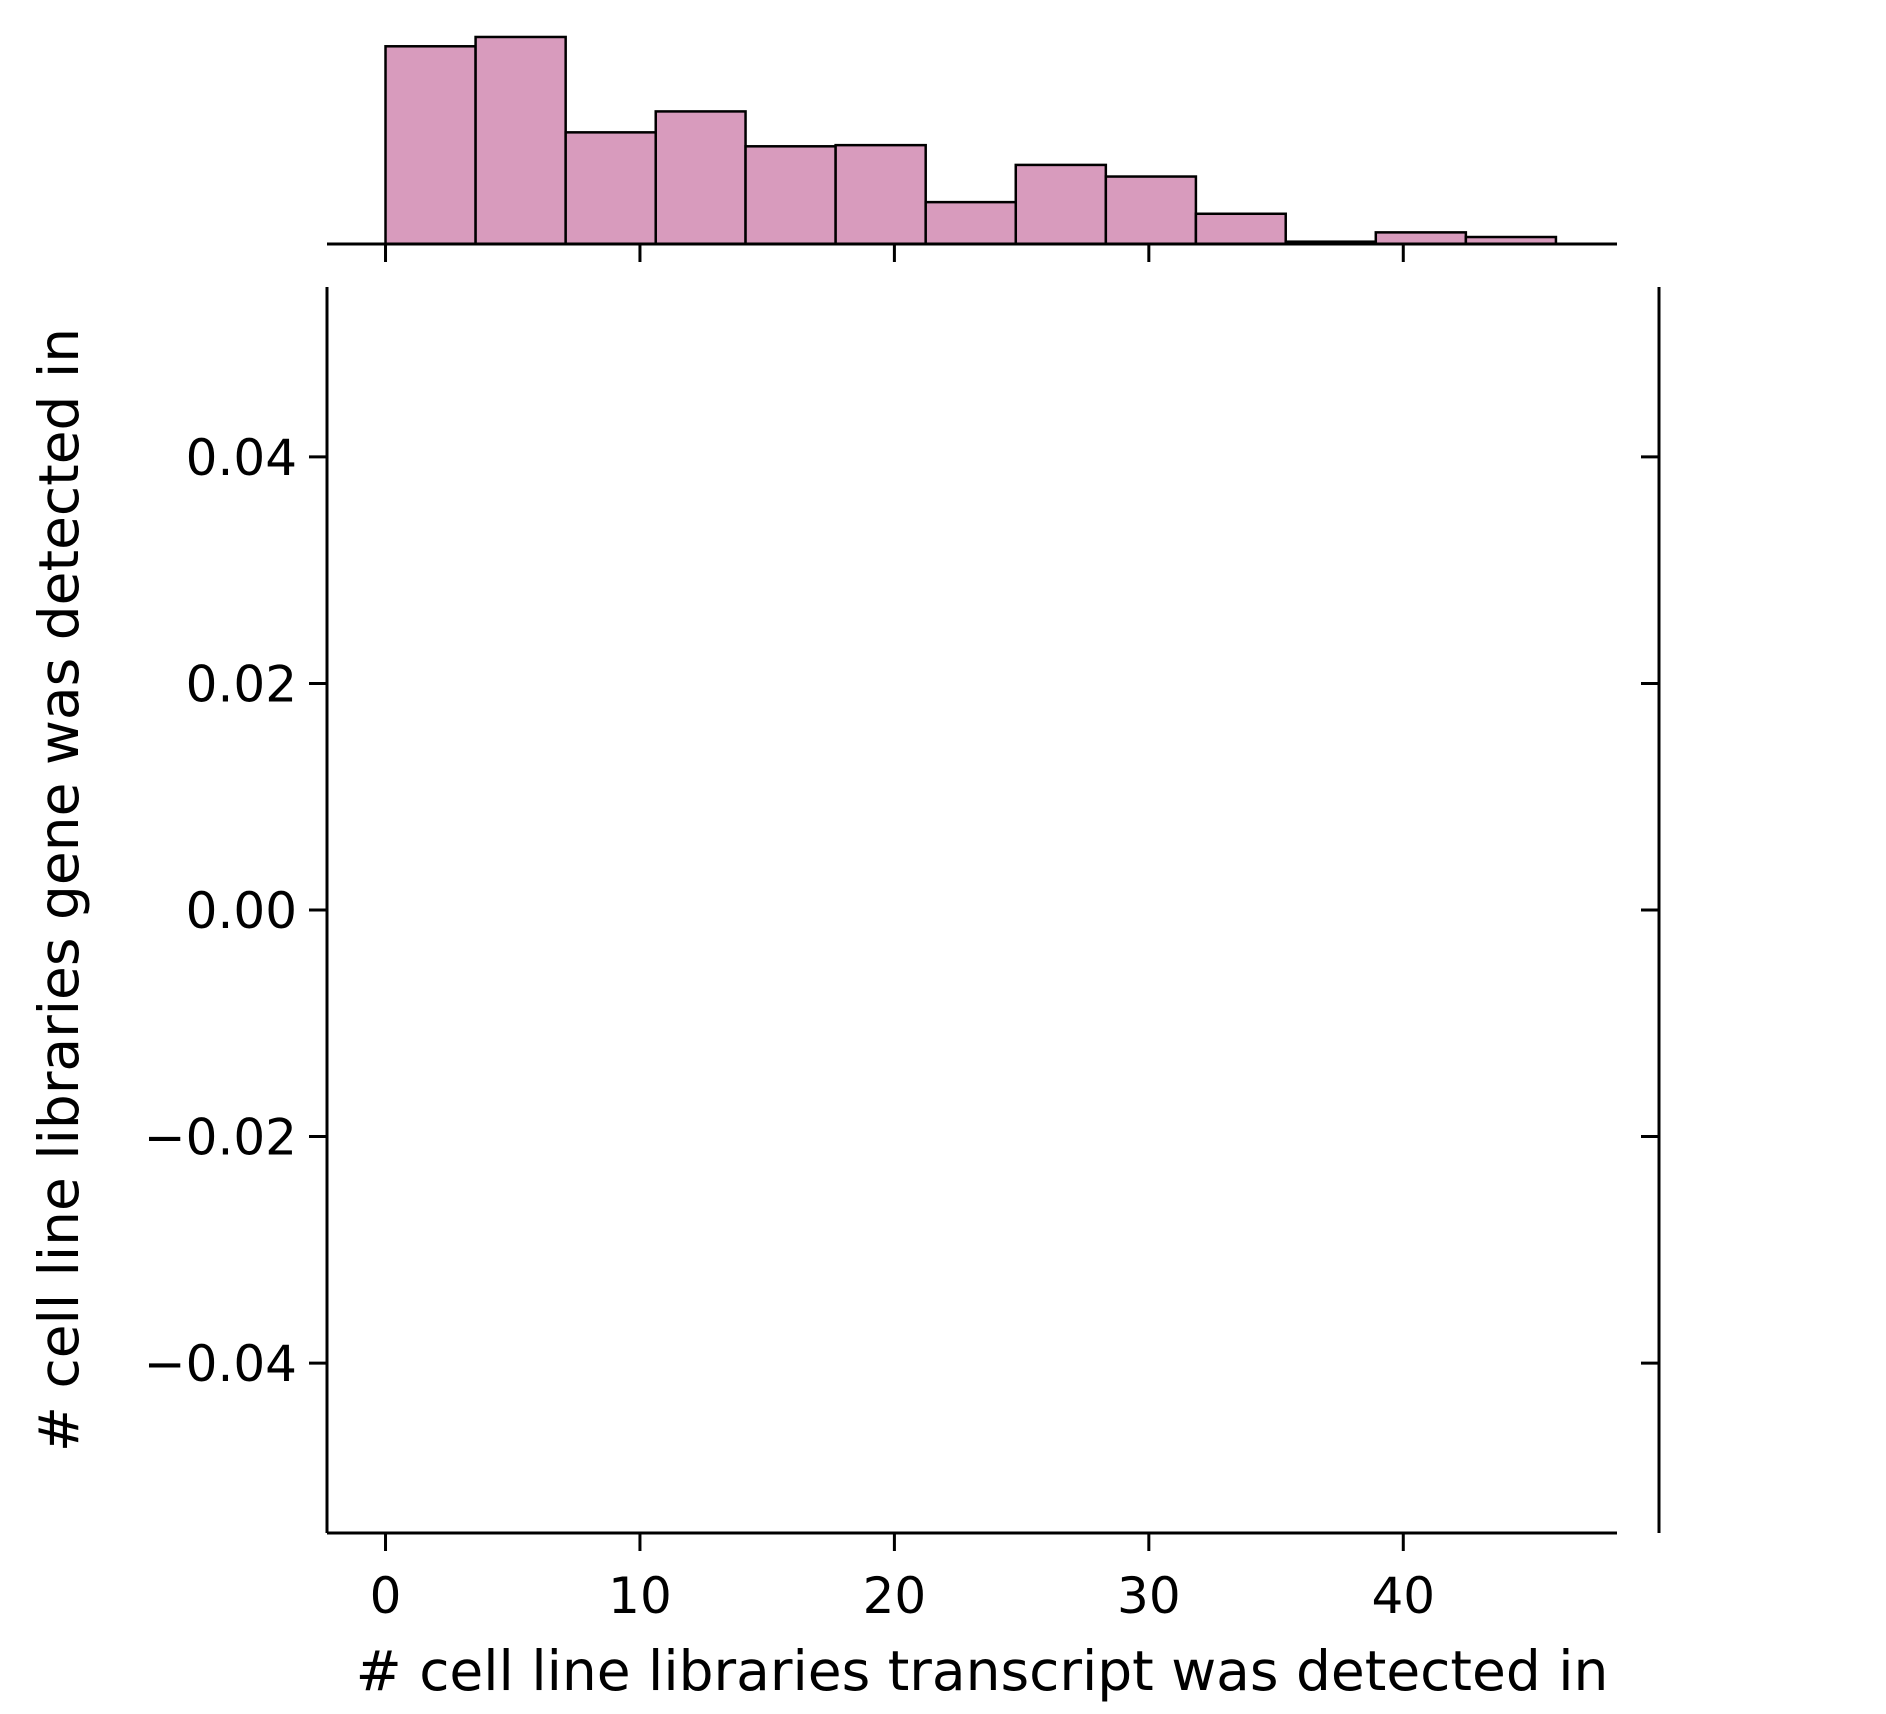  What do you see at coordinates (386, 1596) in the screenshot?
I see `x-tick-label: 0` at bounding box center [386, 1596].